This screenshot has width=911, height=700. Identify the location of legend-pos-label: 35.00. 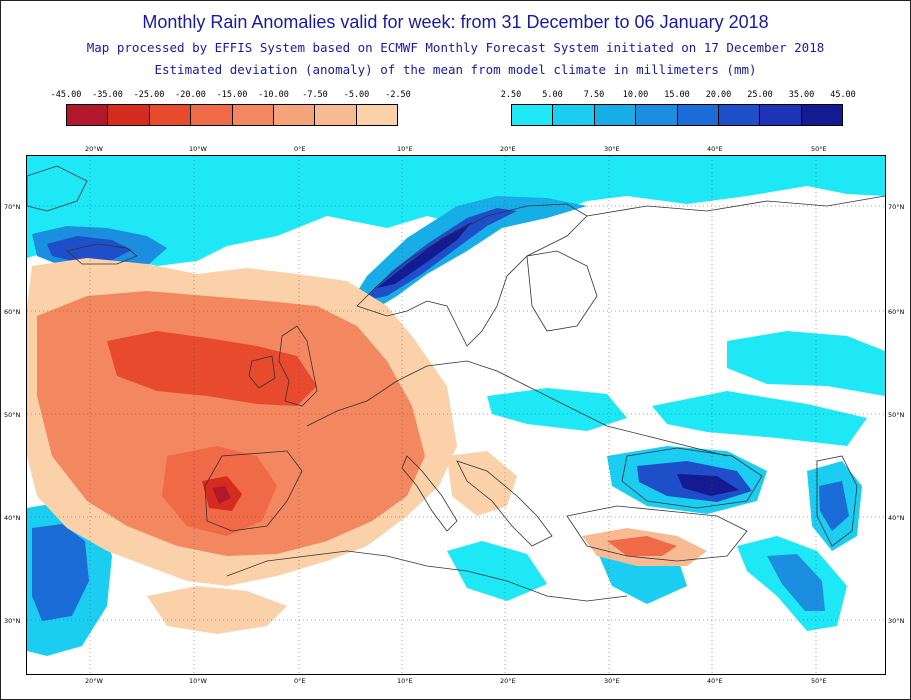
(801, 95).